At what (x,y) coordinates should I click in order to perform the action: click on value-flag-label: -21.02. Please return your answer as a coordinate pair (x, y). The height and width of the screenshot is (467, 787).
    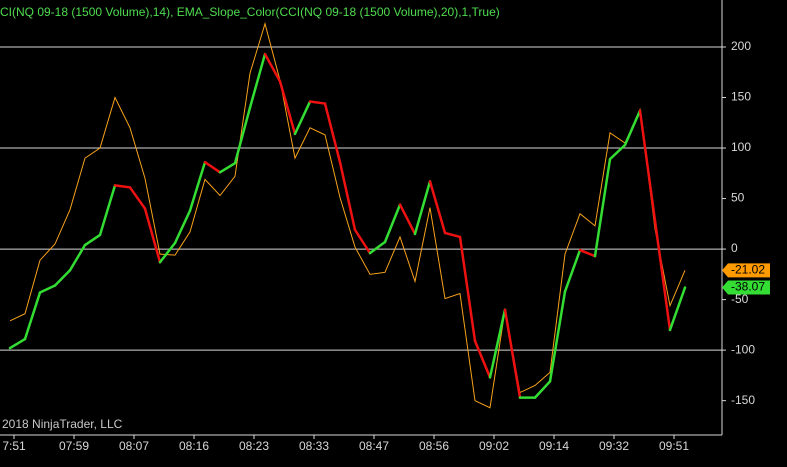
    Looking at the image, I should click on (748, 269).